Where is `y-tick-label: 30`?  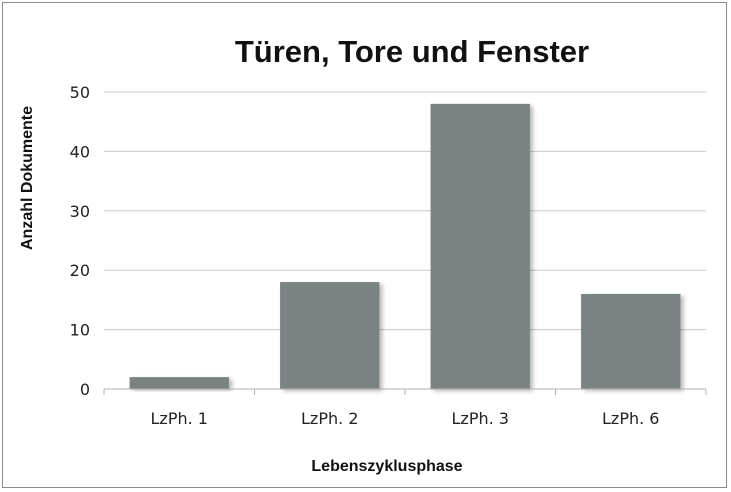
y-tick-label: 30 is located at coordinates (80, 211).